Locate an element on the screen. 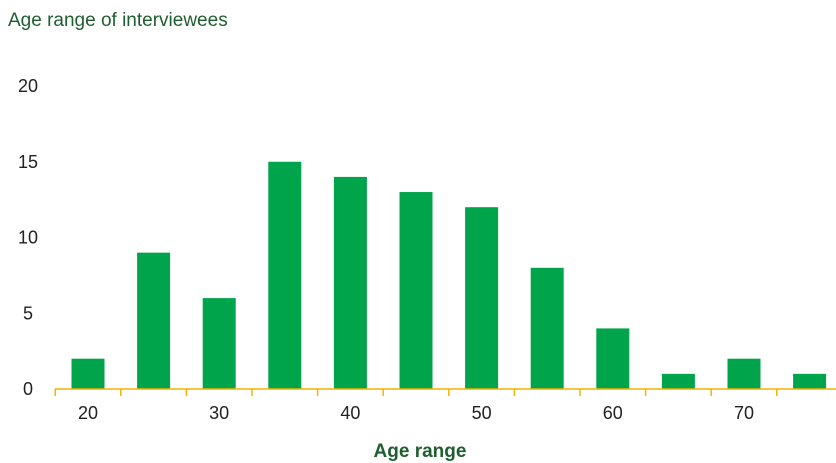 The width and height of the screenshot is (836, 463). y-axis-ticks: 0 5 10 15 20 is located at coordinates (28, 237).